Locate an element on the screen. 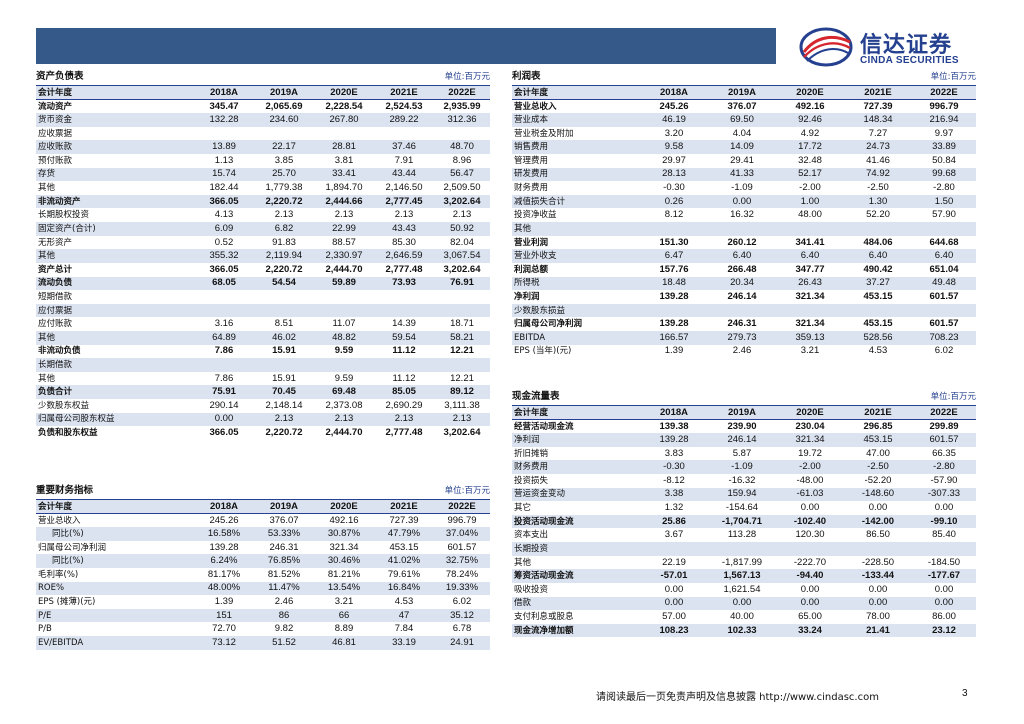  table-row: 其他 355.32 2,119.94 2,330.97 2,646.59 3,067.54 is located at coordinates (263, 256).